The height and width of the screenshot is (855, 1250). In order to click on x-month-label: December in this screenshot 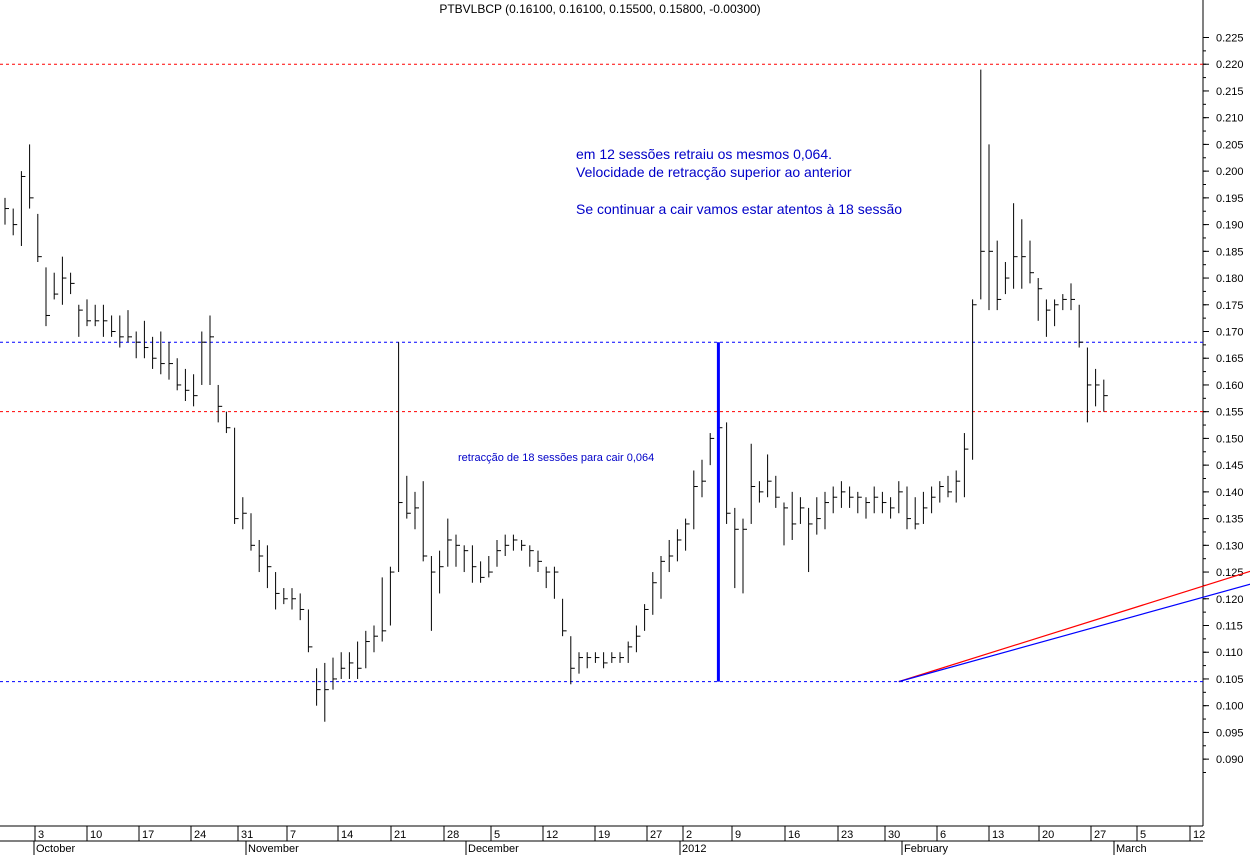, I will do `click(493, 849)`.